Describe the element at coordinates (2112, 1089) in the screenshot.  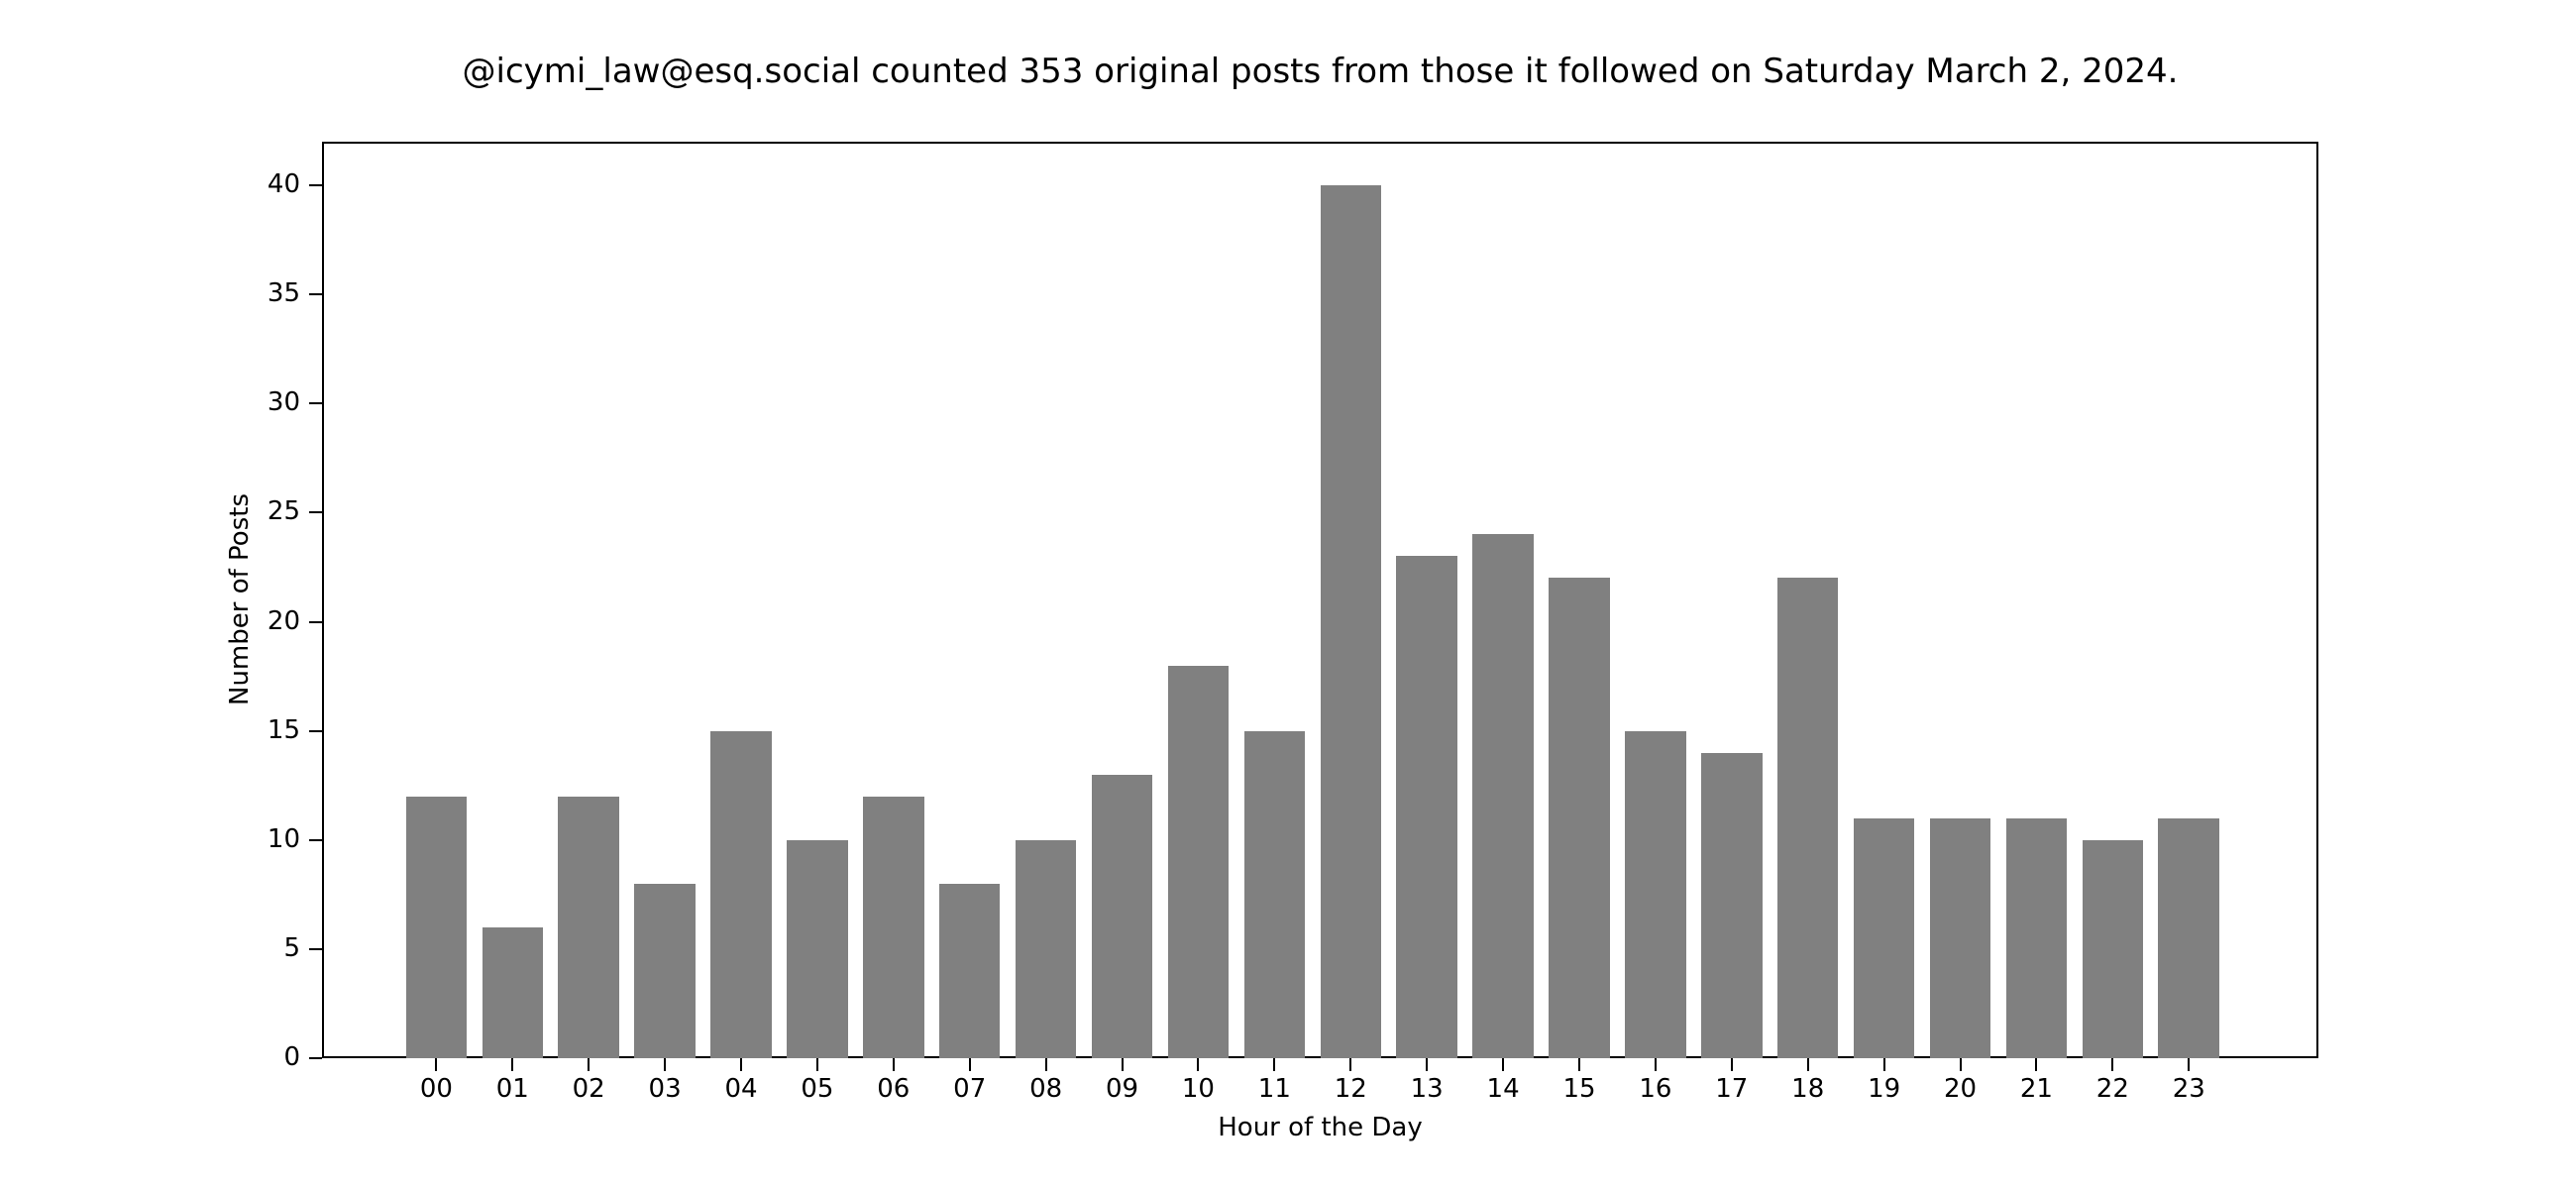
I see `x-tick-label: 22` at that location.